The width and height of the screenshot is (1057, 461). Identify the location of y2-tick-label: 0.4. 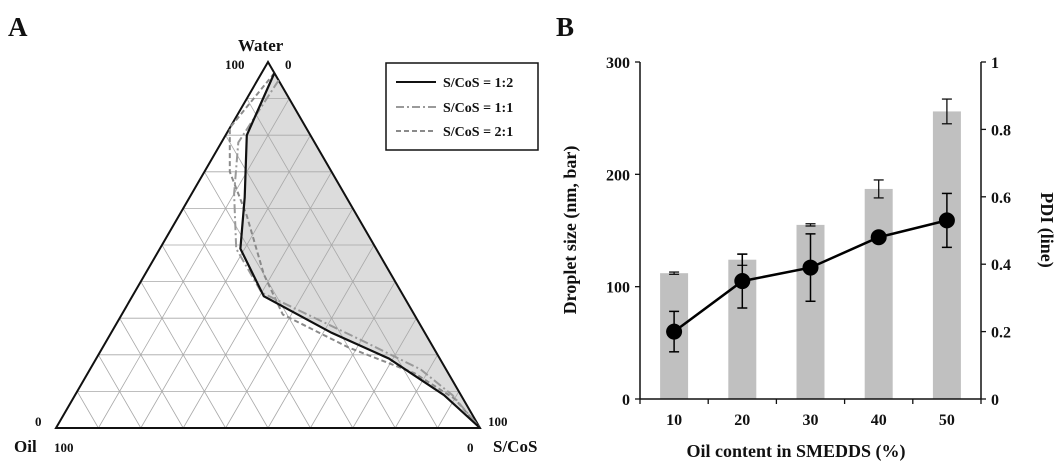
(1001, 265).